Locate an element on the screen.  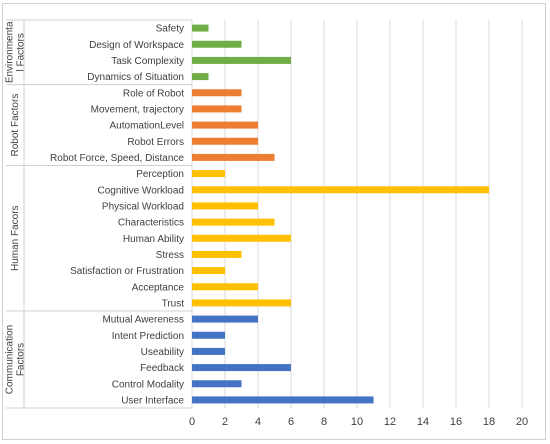
category-label: Mutual Awereness is located at coordinates (143, 320).